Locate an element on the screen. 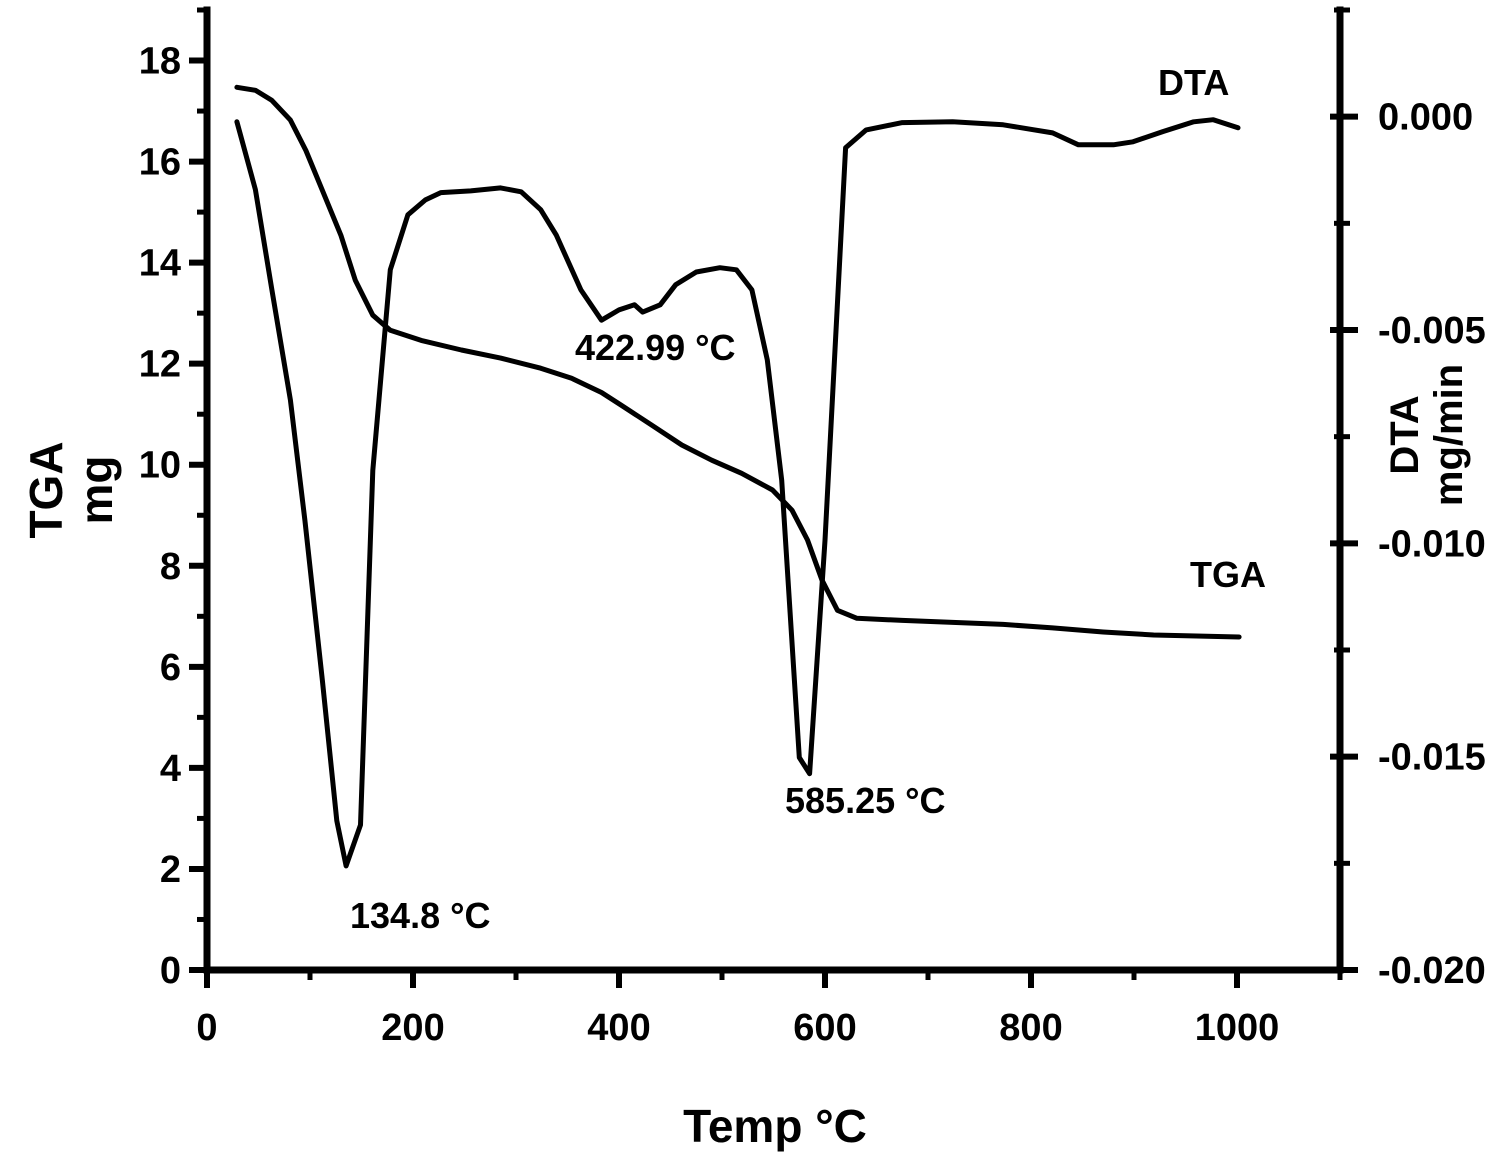 This screenshot has width=1508, height=1158. right-tick-label: -0.020 is located at coordinates (1432, 971).